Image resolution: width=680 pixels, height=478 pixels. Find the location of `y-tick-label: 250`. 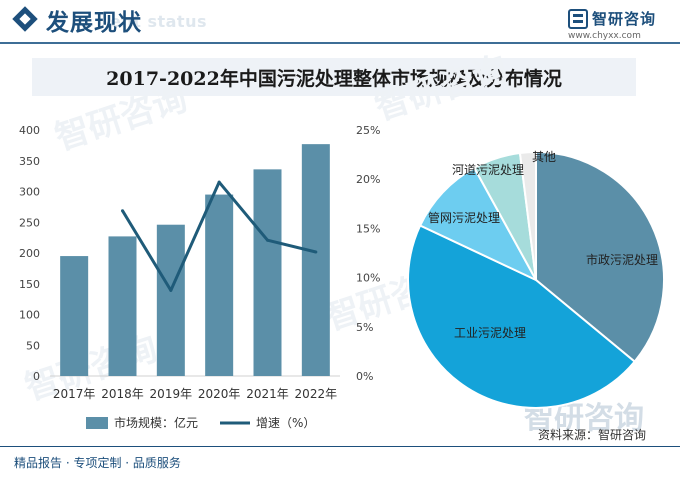

y-tick-label: 250 is located at coordinates (29, 222).